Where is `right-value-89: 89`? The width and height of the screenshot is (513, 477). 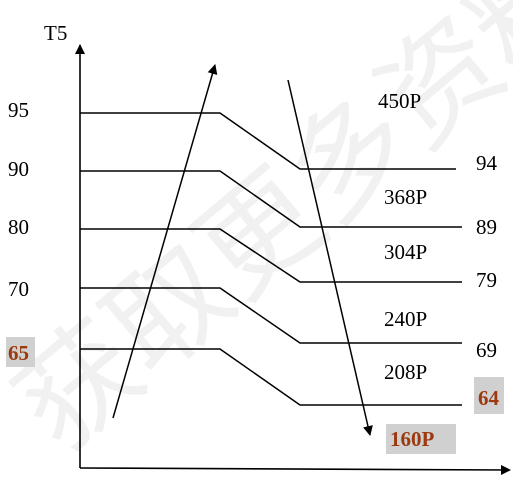 right-value-89: 89 is located at coordinates (486, 227).